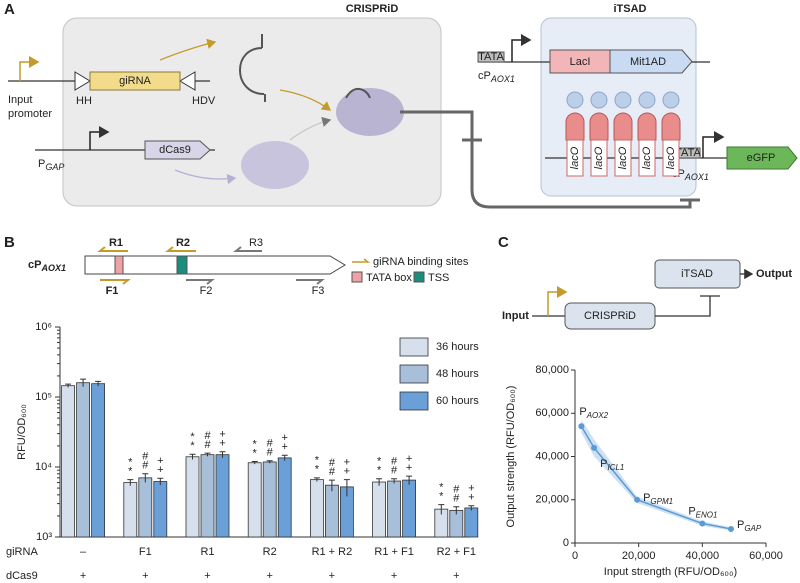  Describe the element at coordinates (503, 242) in the screenshot. I see `panel-label: C` at that location.